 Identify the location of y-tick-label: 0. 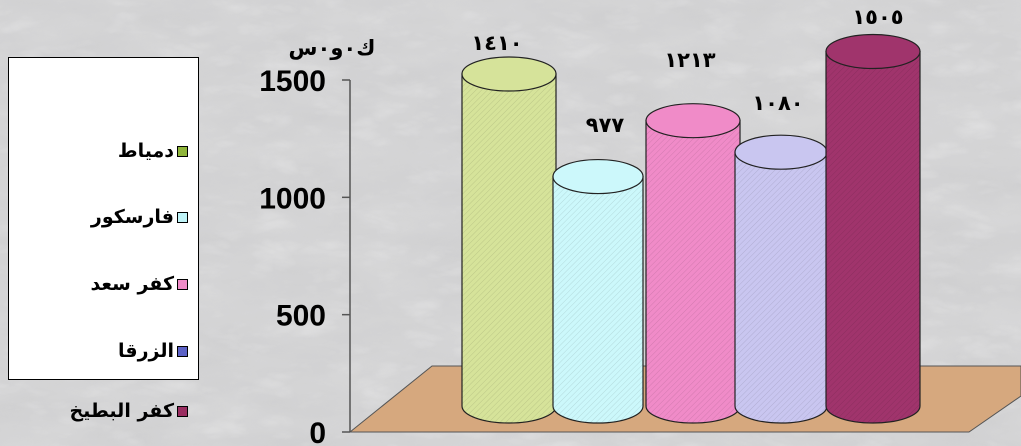
(317, 431).